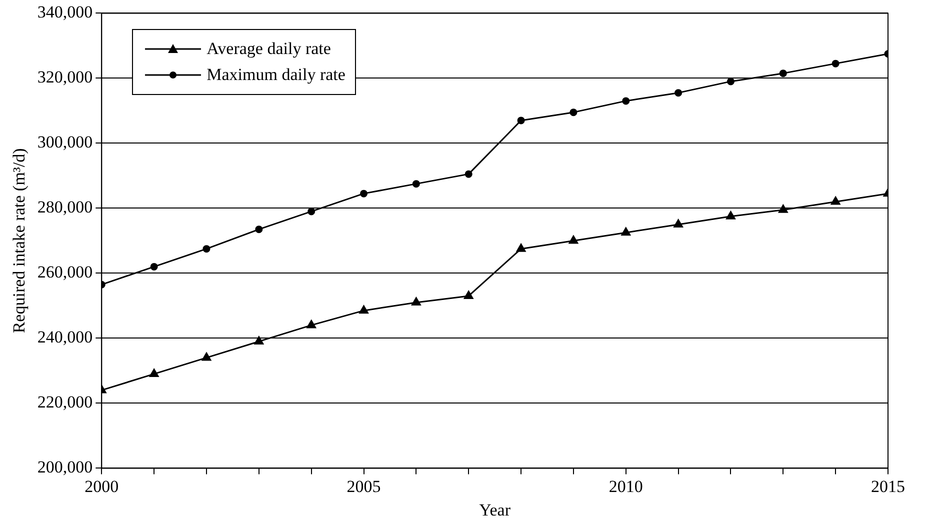 Image resolution: width=938 pixels, height=523 pixels. I want to click on y-tick-label: 300,000, so click(65, 142).